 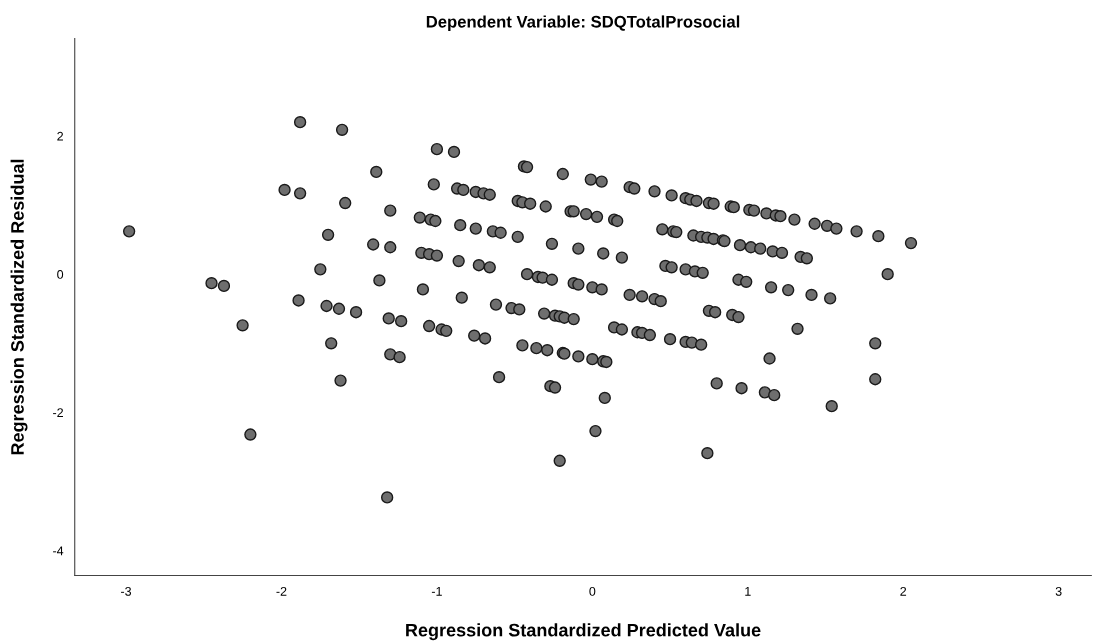 I want to click on y-tick-label: 2, so click(x=60, y=136).